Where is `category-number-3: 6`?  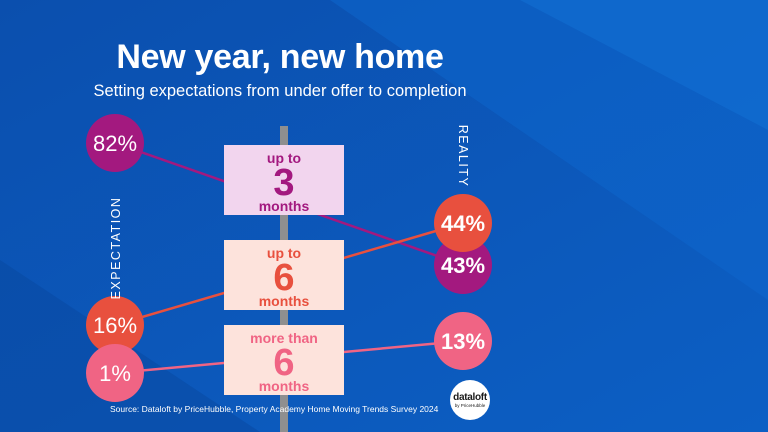 category-number-3: 6 is located at coordinates (283, 363).